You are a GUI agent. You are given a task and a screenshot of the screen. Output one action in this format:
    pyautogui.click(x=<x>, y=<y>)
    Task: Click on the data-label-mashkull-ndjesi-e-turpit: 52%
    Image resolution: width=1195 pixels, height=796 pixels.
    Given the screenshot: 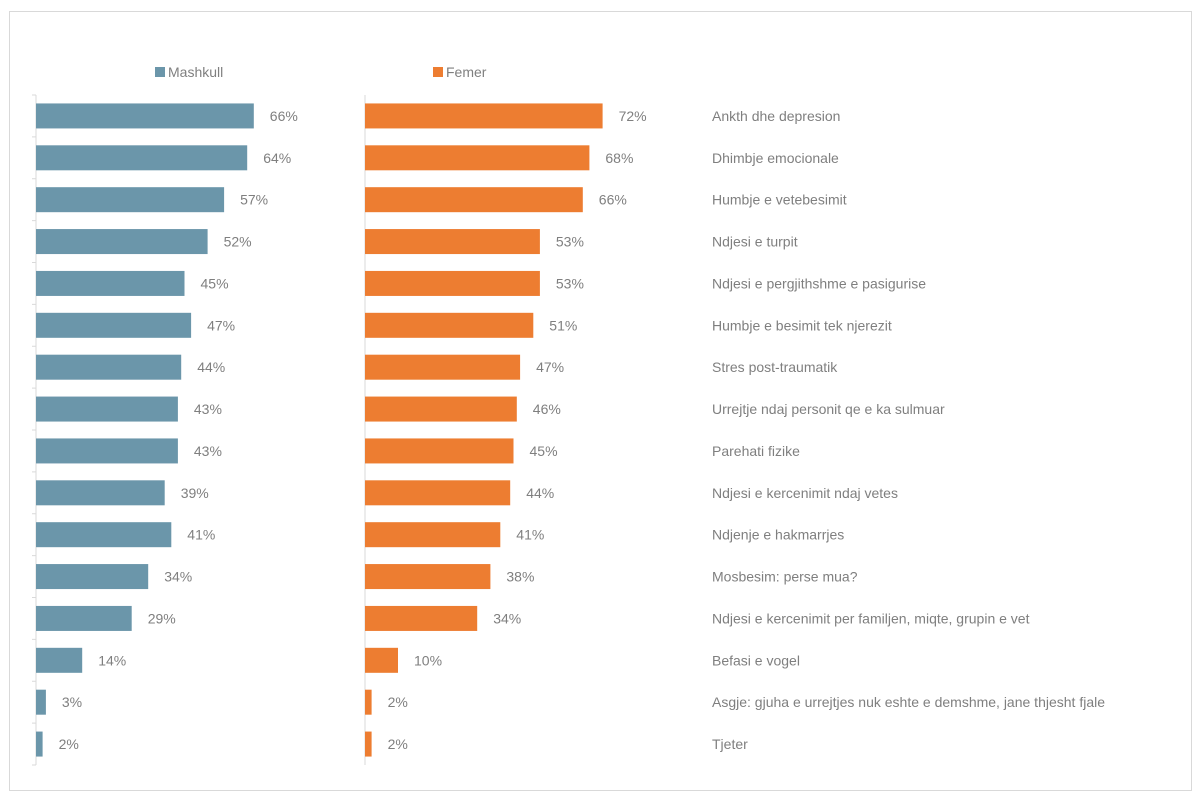 What is the action you would take?
    pyautogui.click(x=238, y=242)
    